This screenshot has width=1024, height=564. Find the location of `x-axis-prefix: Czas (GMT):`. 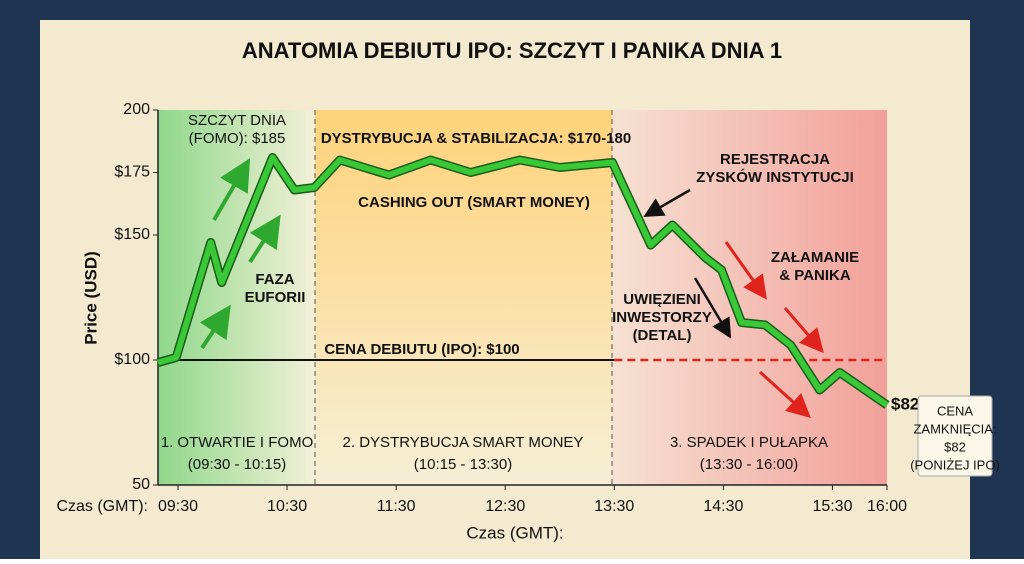

x-axis-prefix: Czas (GMT): is located at coordinates (102, 506).